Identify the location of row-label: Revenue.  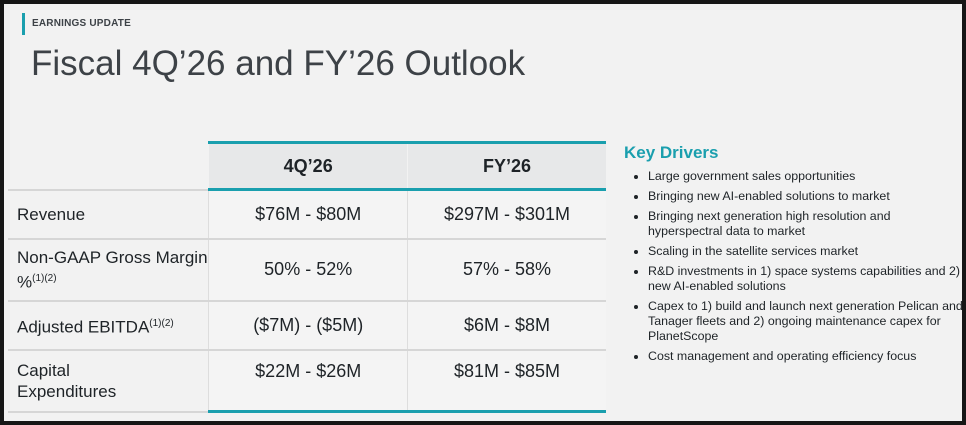
(108, 214).